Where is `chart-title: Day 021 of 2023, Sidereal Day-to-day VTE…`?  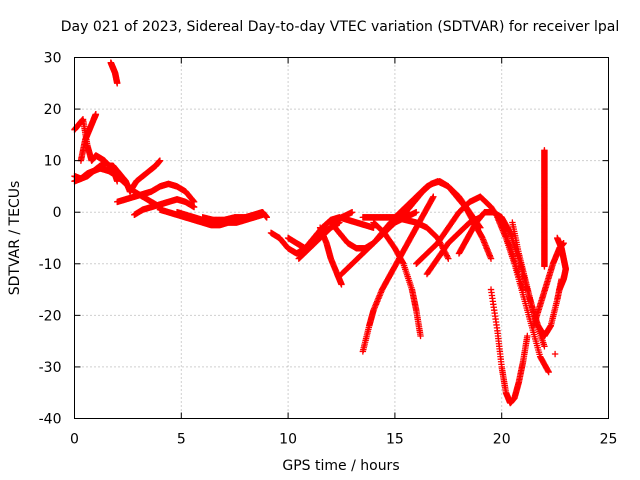 chart-title: Day 021 of 2023, Sidereal Day-to-day VTE… is located at coordinates (340, 27).